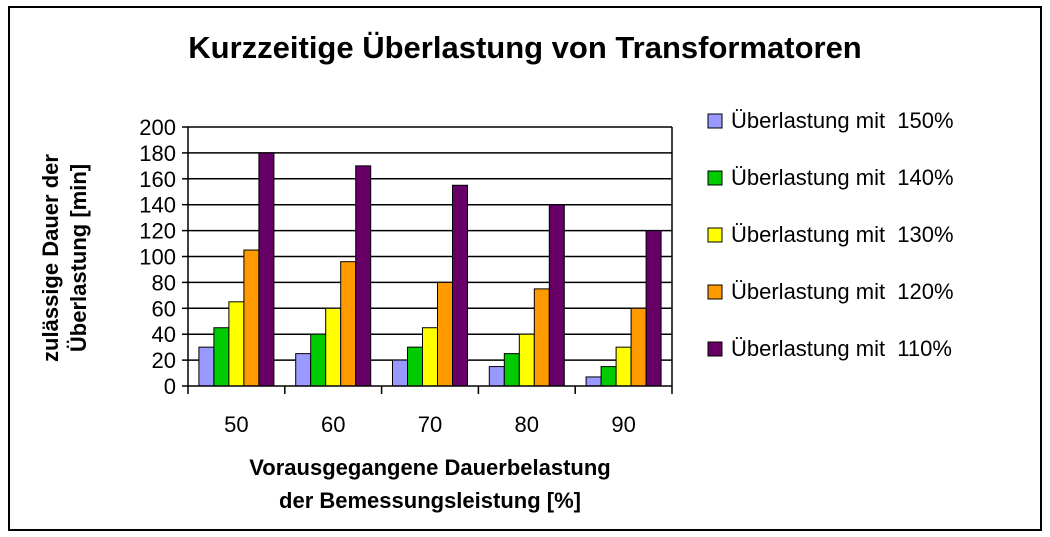  I want to click on y-tick-label: 60, so click(164, 308).